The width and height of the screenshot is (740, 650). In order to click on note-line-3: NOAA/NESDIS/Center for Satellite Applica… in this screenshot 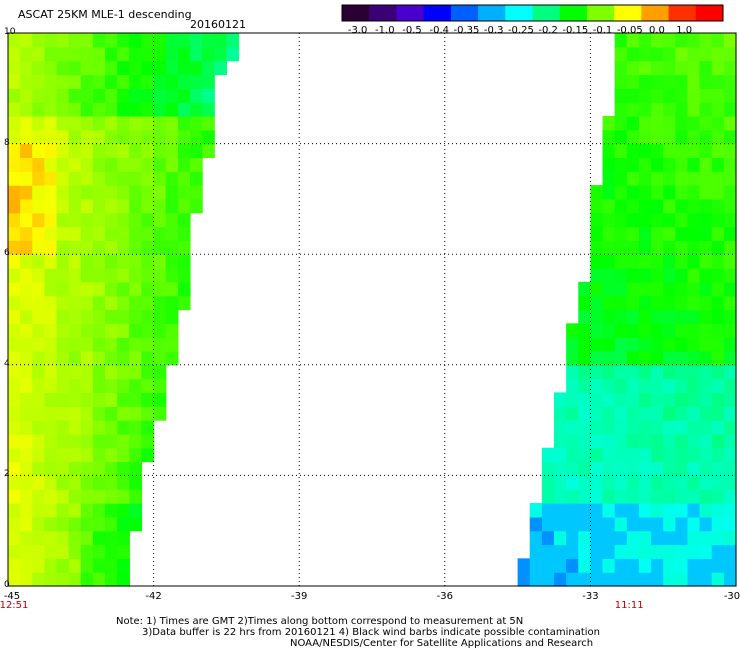, I will do `click(442, 643)`.